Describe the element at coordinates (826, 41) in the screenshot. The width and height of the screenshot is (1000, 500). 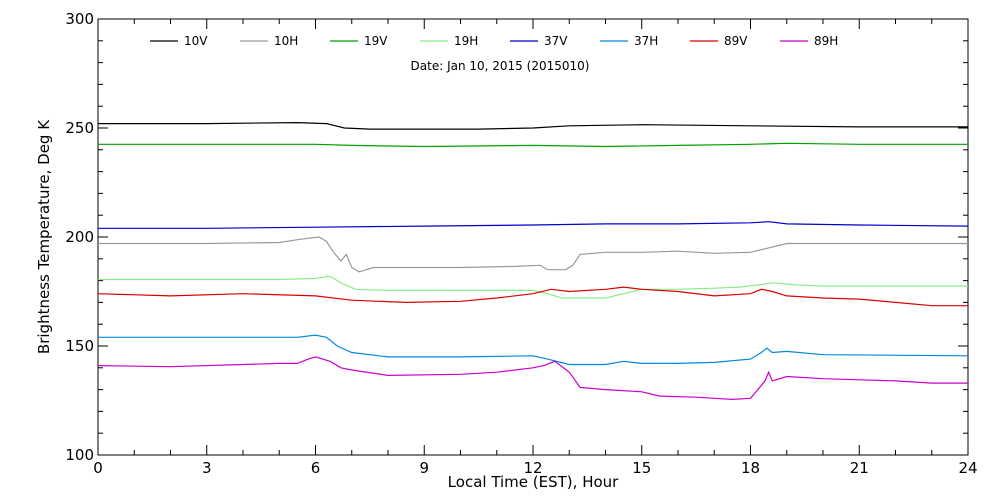
I see `legend-label-89h: 89H` at that location.